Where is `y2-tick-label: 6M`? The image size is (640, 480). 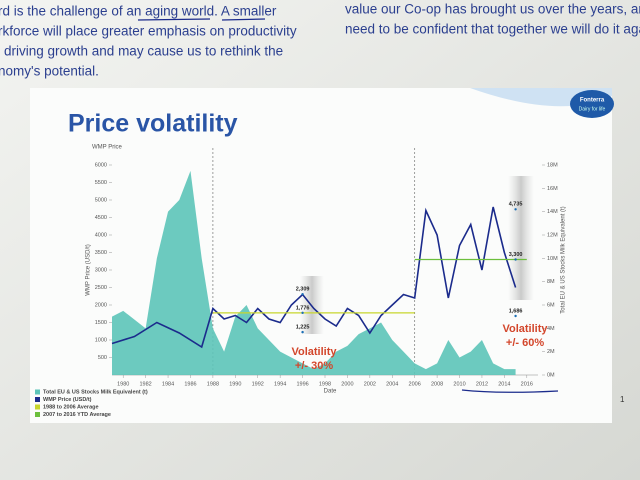
y2-tick-label: 6M is located at coordinates (551, 305).